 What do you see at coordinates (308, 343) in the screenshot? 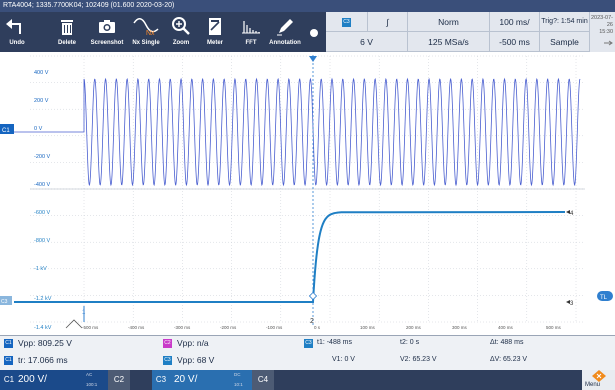
I see `cursor-channel-chip: C3` at bounding box center [308, 343].